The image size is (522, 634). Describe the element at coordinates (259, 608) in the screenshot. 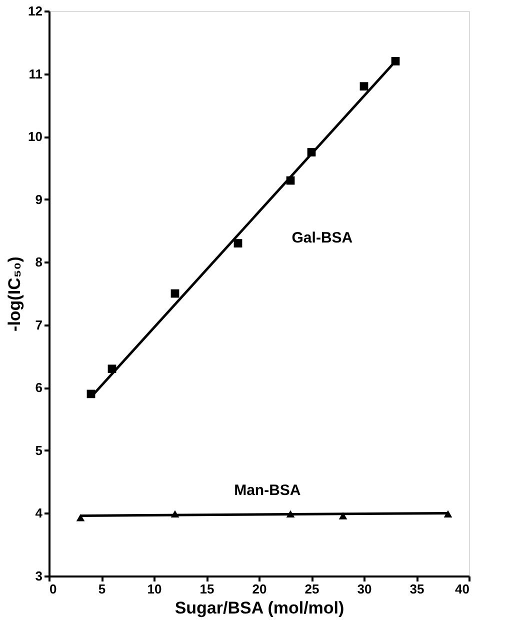

I see `x-axis-title: Sugar/BSA (mol/mol)` at that location.